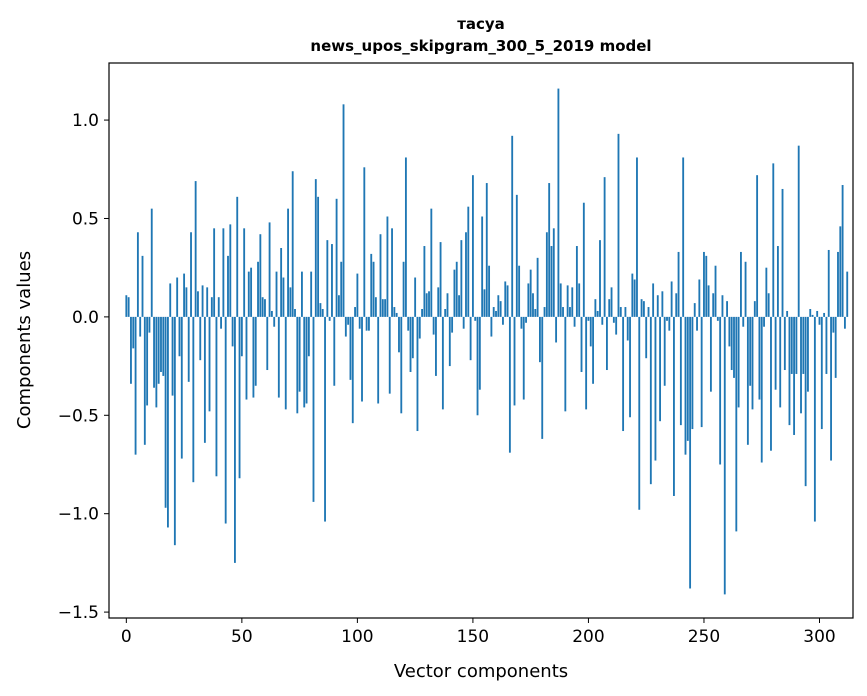 The width and height of the screenshot is (867, 696). What do you see at coordinates (126, 637) in the screenshot?
I see `x-tick-label: 0` at bounding box center [126, 637].